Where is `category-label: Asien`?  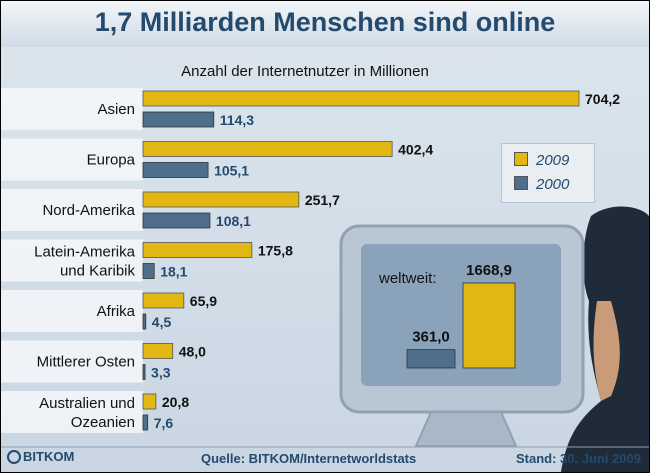 category-label: Asien is located at coordinates (116, 109).